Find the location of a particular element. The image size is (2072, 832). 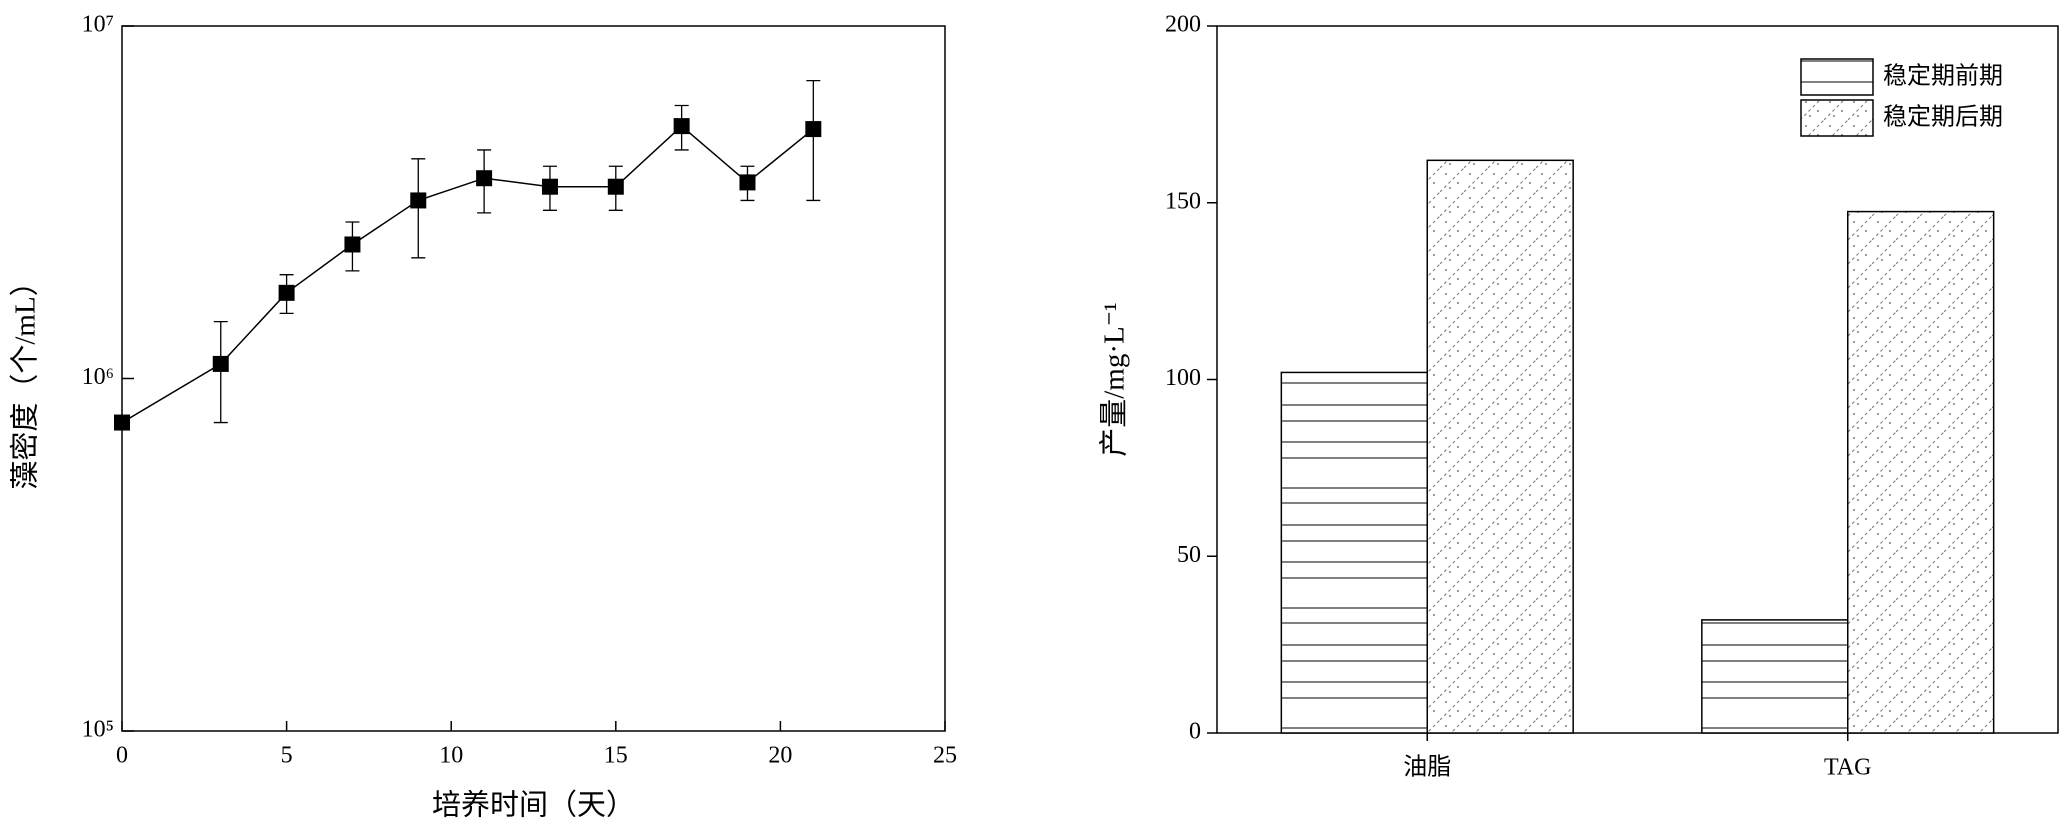

y-axis-label: 藻密度（个/mL） is located at coordinates (25, 378).